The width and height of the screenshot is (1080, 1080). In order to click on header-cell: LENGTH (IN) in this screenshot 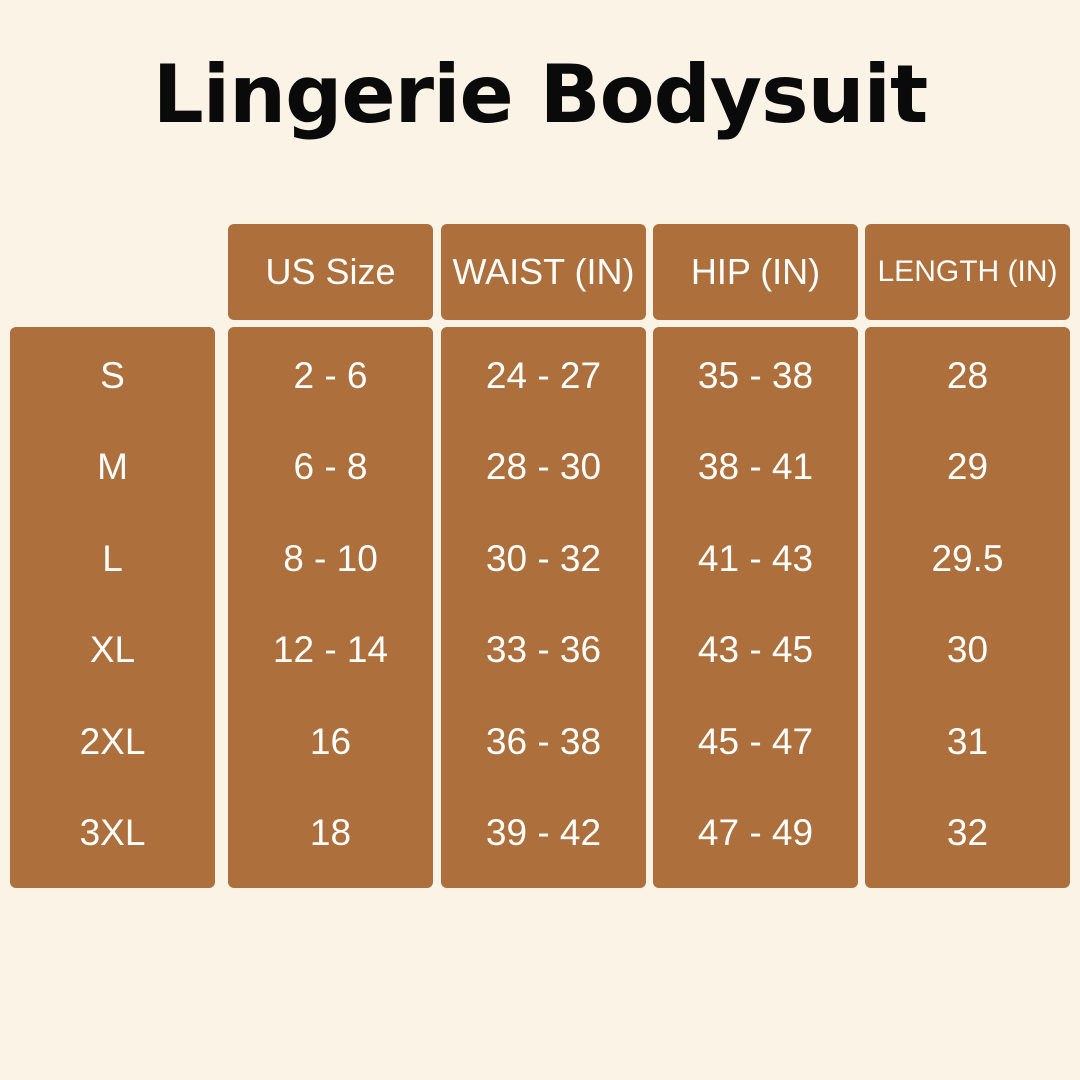, I will do `click(967, 271)`.